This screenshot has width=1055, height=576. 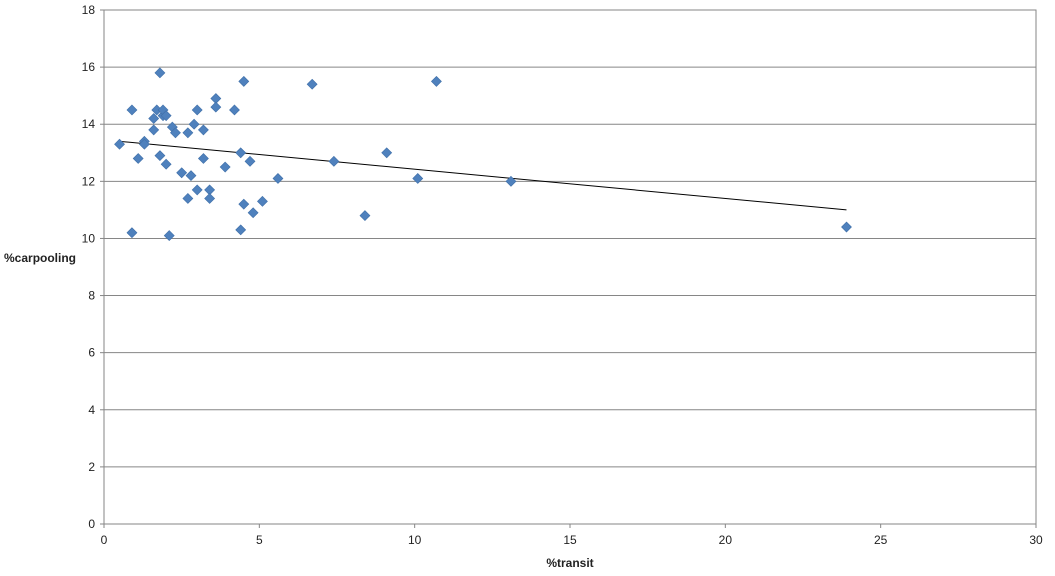 What do you see at coordinates (726, 540) in the screenshot?
I see `x-tick-label: 20` at bounding box center [726, 540].